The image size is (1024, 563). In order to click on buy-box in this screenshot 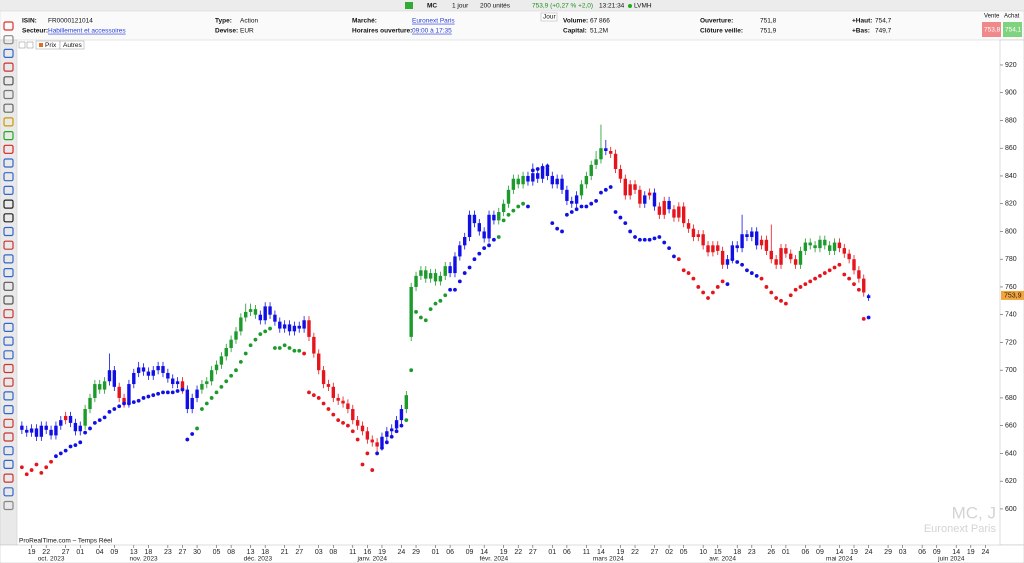, I will do `click(1012, 29)`.